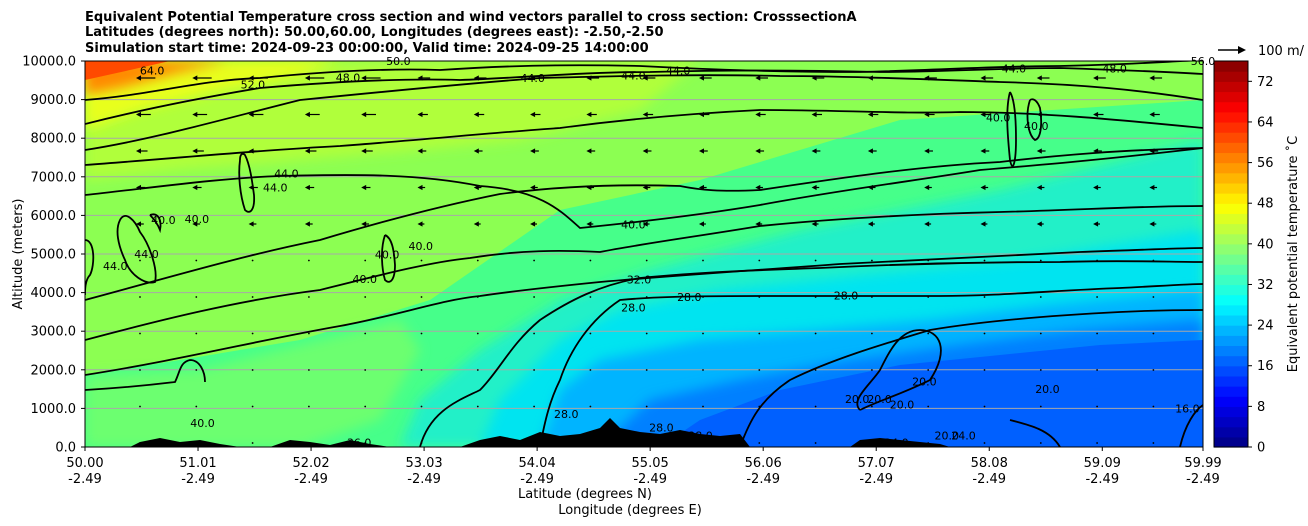 This screenshot has height=526, width=1308. I want to click on colorbar-bands, so click(1231, 254).